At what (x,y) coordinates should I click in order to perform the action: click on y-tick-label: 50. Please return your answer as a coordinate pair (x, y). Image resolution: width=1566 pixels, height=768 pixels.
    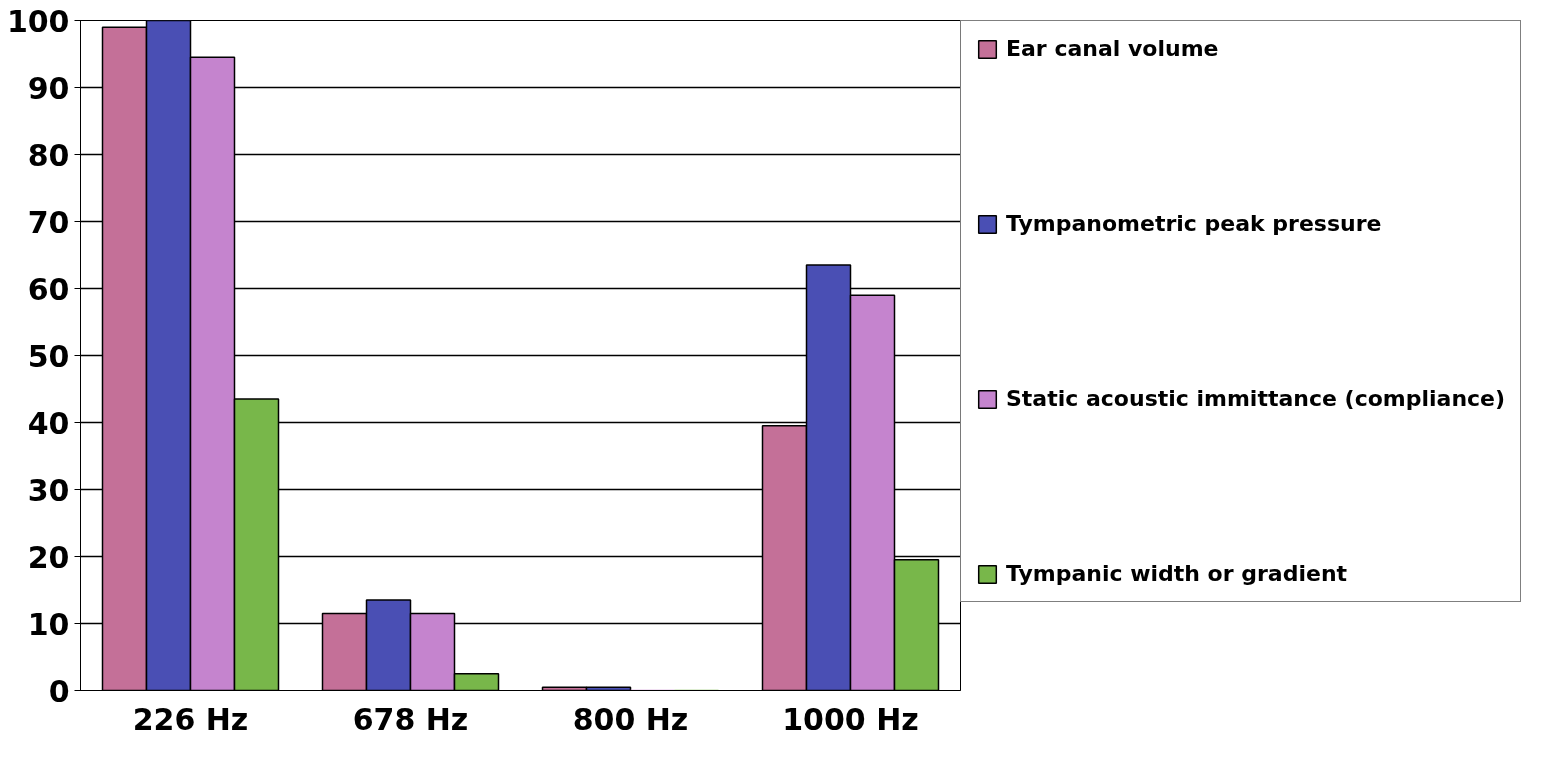
    Looking at the image, I should click on (48, 356).